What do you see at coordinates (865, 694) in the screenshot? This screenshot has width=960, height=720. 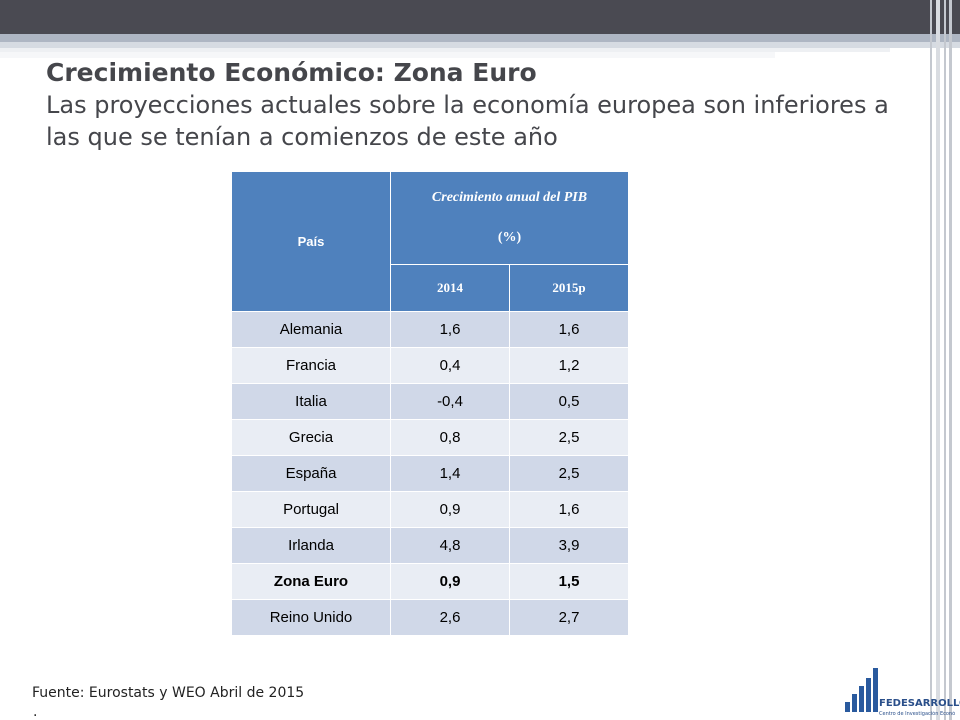 I see `logo-bars-icon` at bounding box center [865, 694].